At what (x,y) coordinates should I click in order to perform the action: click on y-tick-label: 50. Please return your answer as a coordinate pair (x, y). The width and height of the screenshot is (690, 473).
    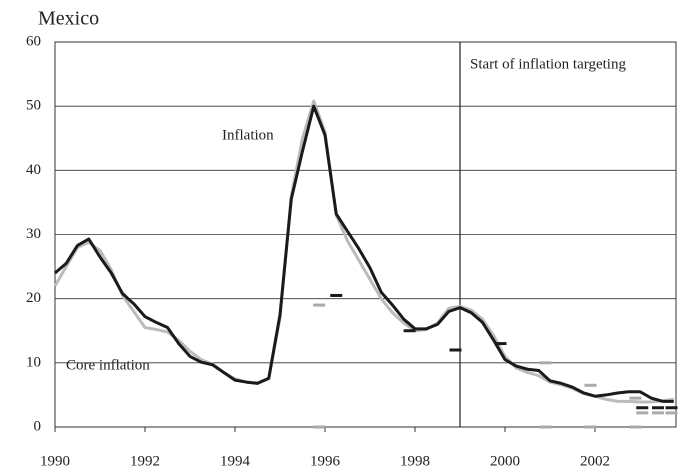
    Looking at the image, I should click on (33, 106).